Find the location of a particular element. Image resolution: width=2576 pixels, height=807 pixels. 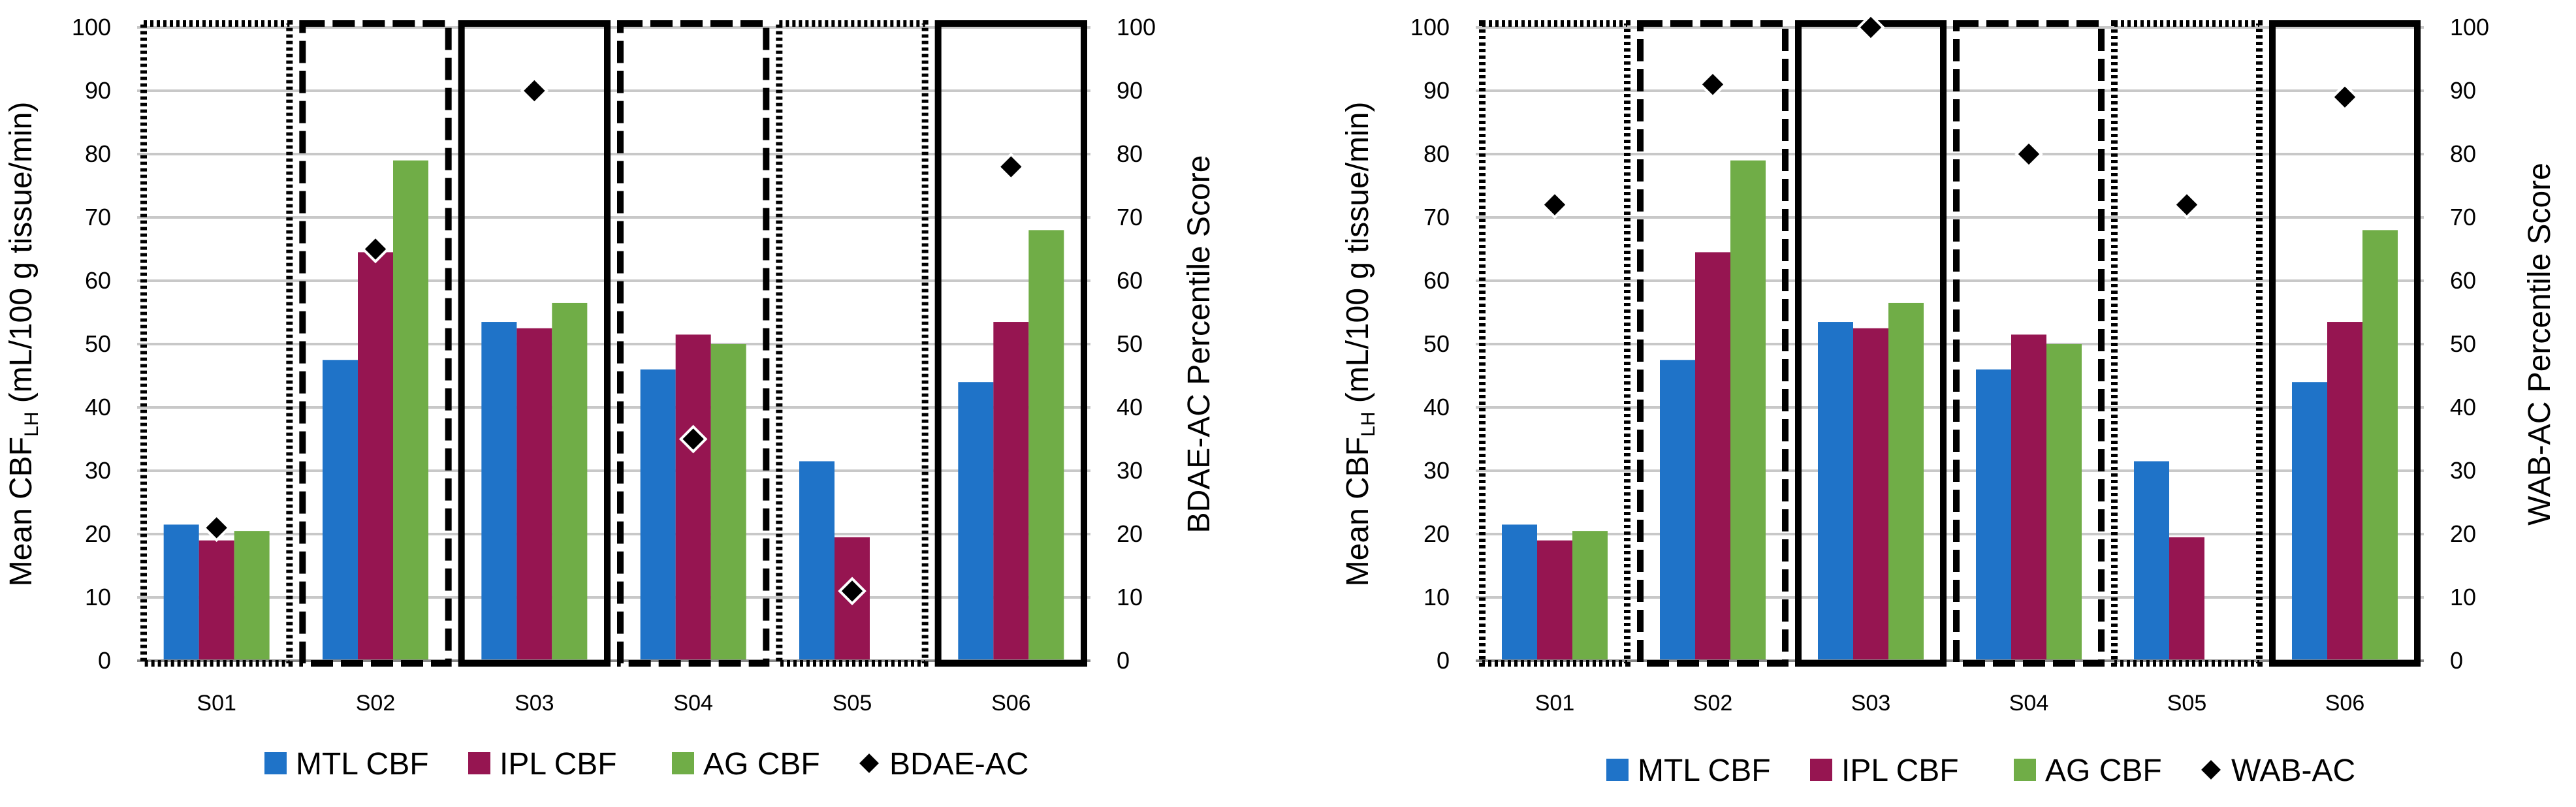

legend-label: IPL CBF is located at coordinates (558, 764).